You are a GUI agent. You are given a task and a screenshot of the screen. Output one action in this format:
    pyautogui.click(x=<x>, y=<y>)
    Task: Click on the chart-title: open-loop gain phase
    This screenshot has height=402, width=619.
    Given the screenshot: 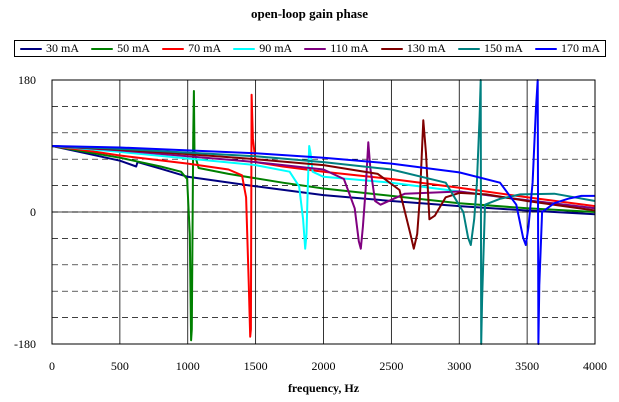 What is the action you would take?
    pyautogui.click(x=309, y=13)
    